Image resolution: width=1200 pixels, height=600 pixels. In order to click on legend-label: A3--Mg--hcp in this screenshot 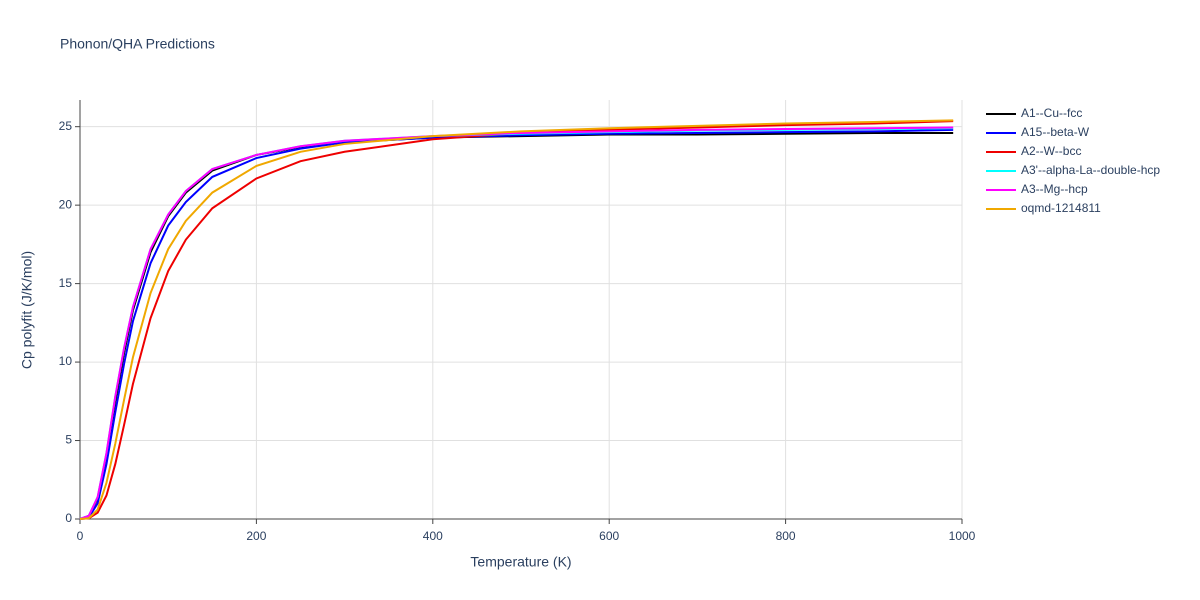, I will do `click(1054, 189)`.